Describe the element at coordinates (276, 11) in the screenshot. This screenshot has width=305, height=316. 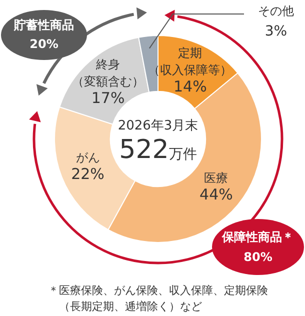
I see `slice-label: その他` at that location.